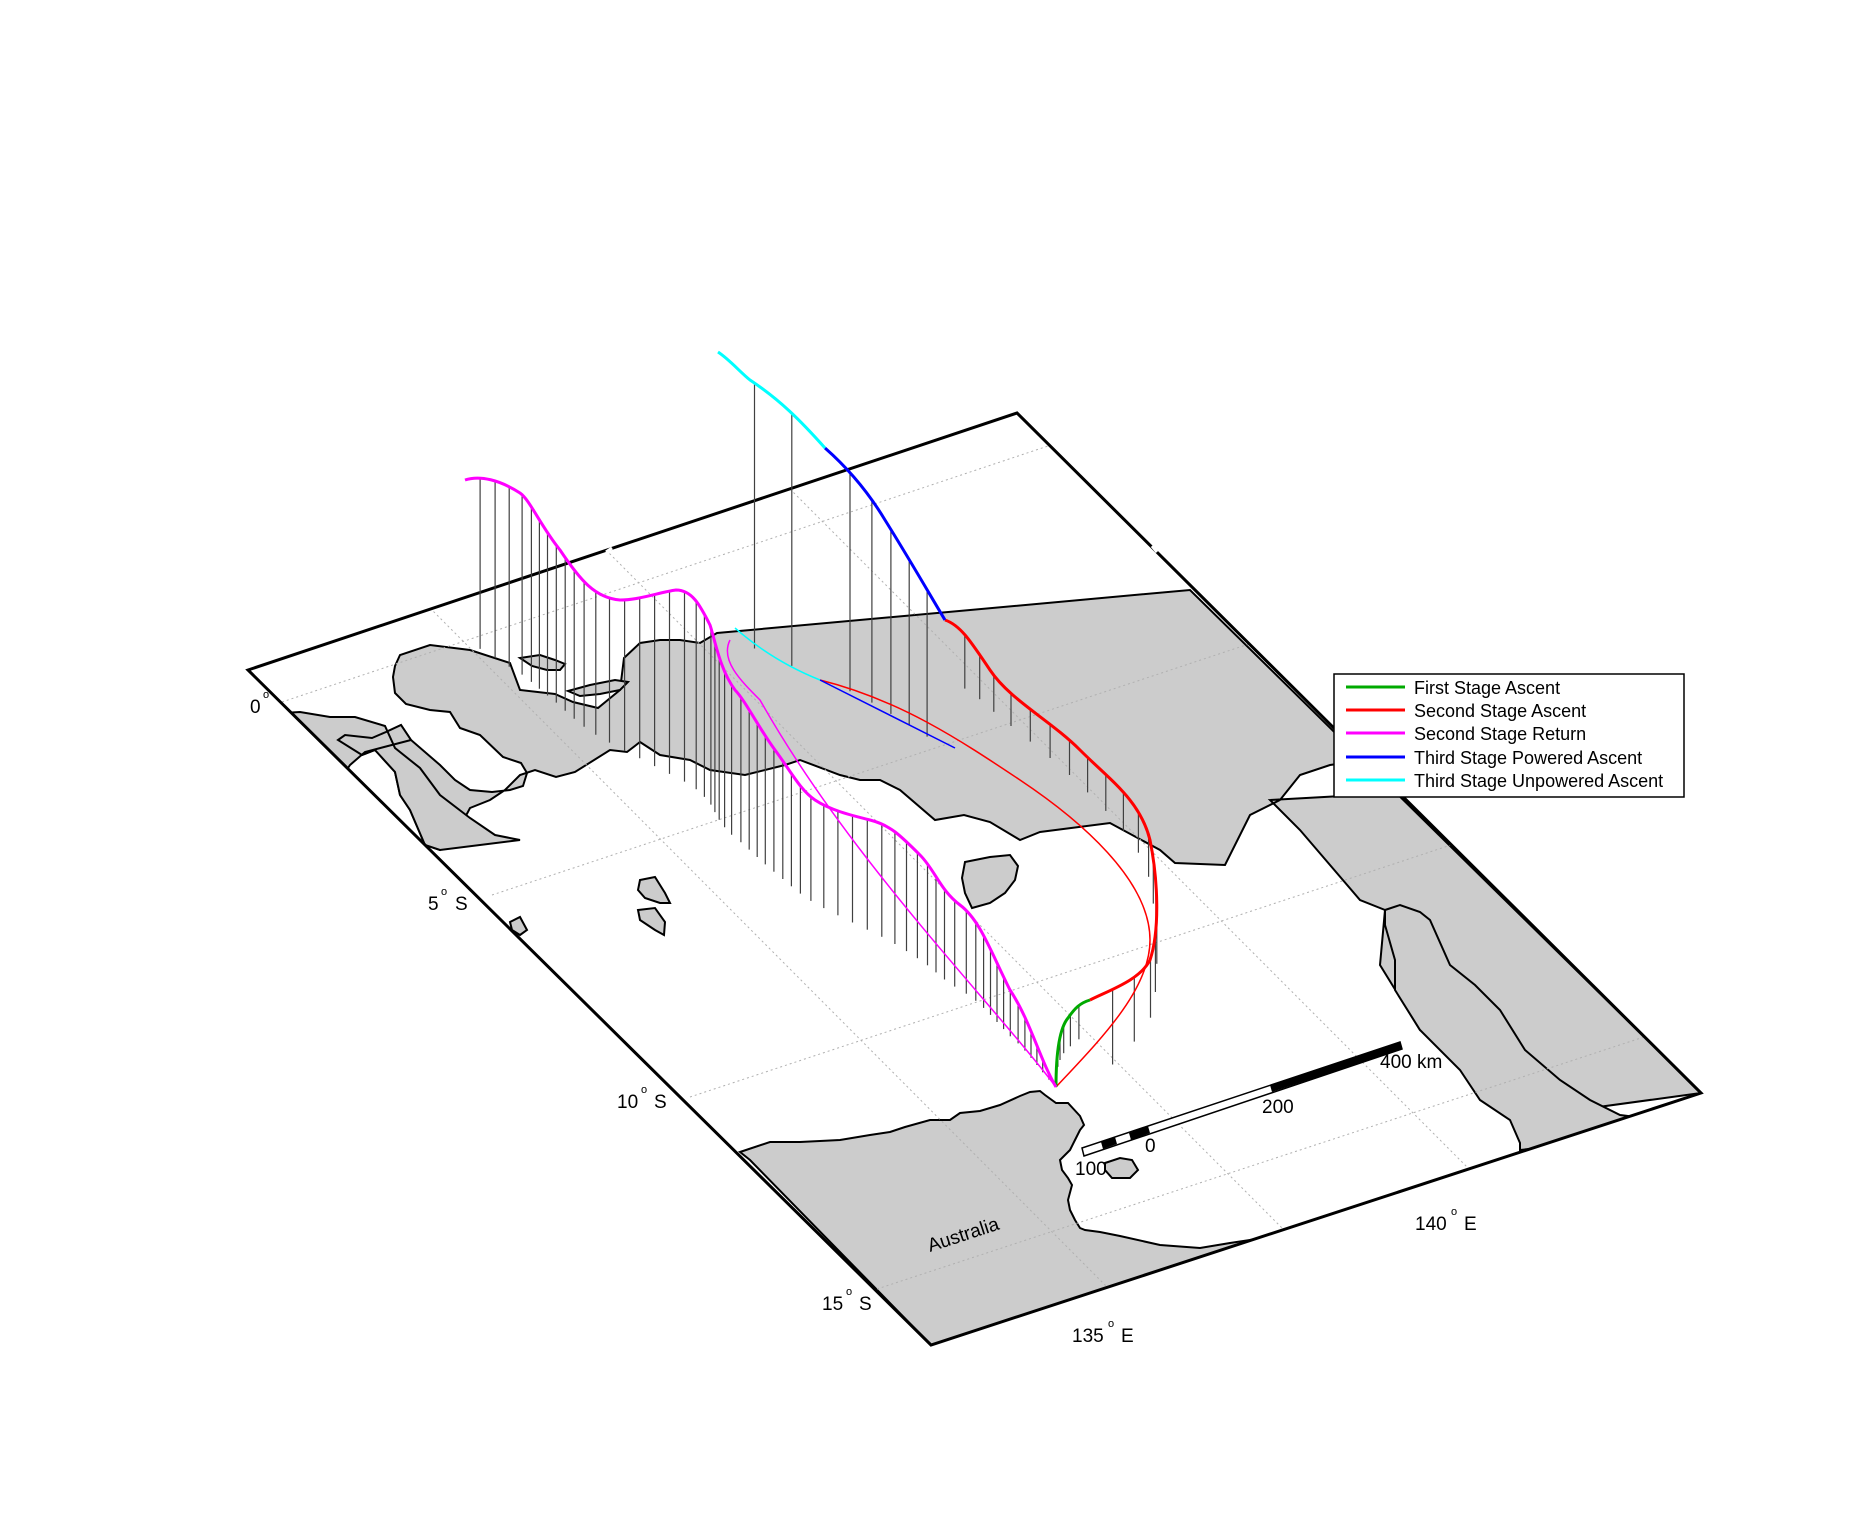 The height and width of the screenshot is (1516, 1875). I want to click on svg-text: Second Stage Ascent, so click(1500, 711).